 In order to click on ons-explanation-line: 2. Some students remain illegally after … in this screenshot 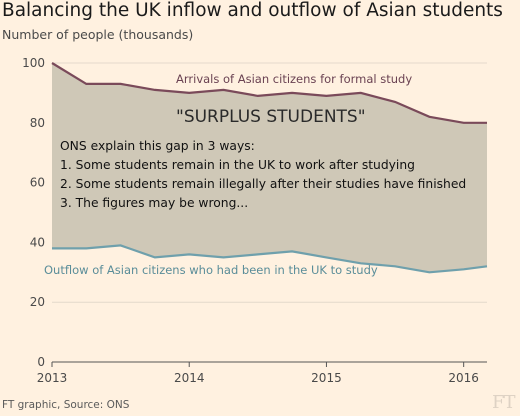, I will do `click(263, 184)`.